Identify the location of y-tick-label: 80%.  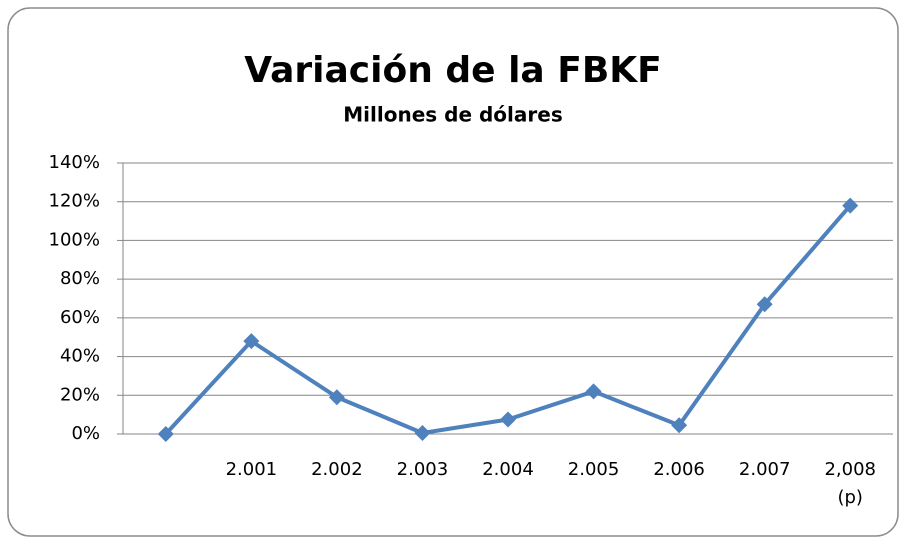
(80, 278).